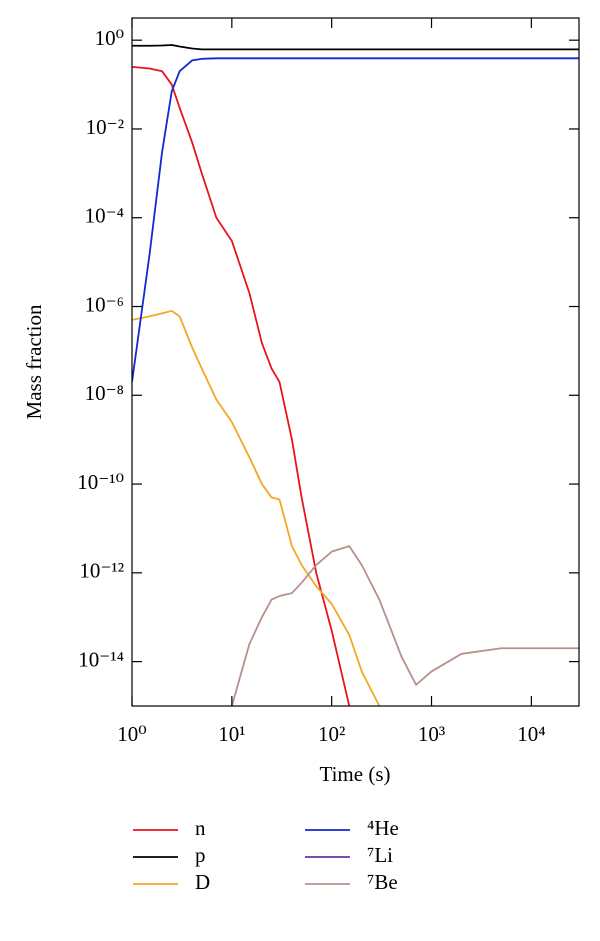 The image size is (600, 941). I want to click on y-tick-label: 10⁻⁸, so click(104, 393).